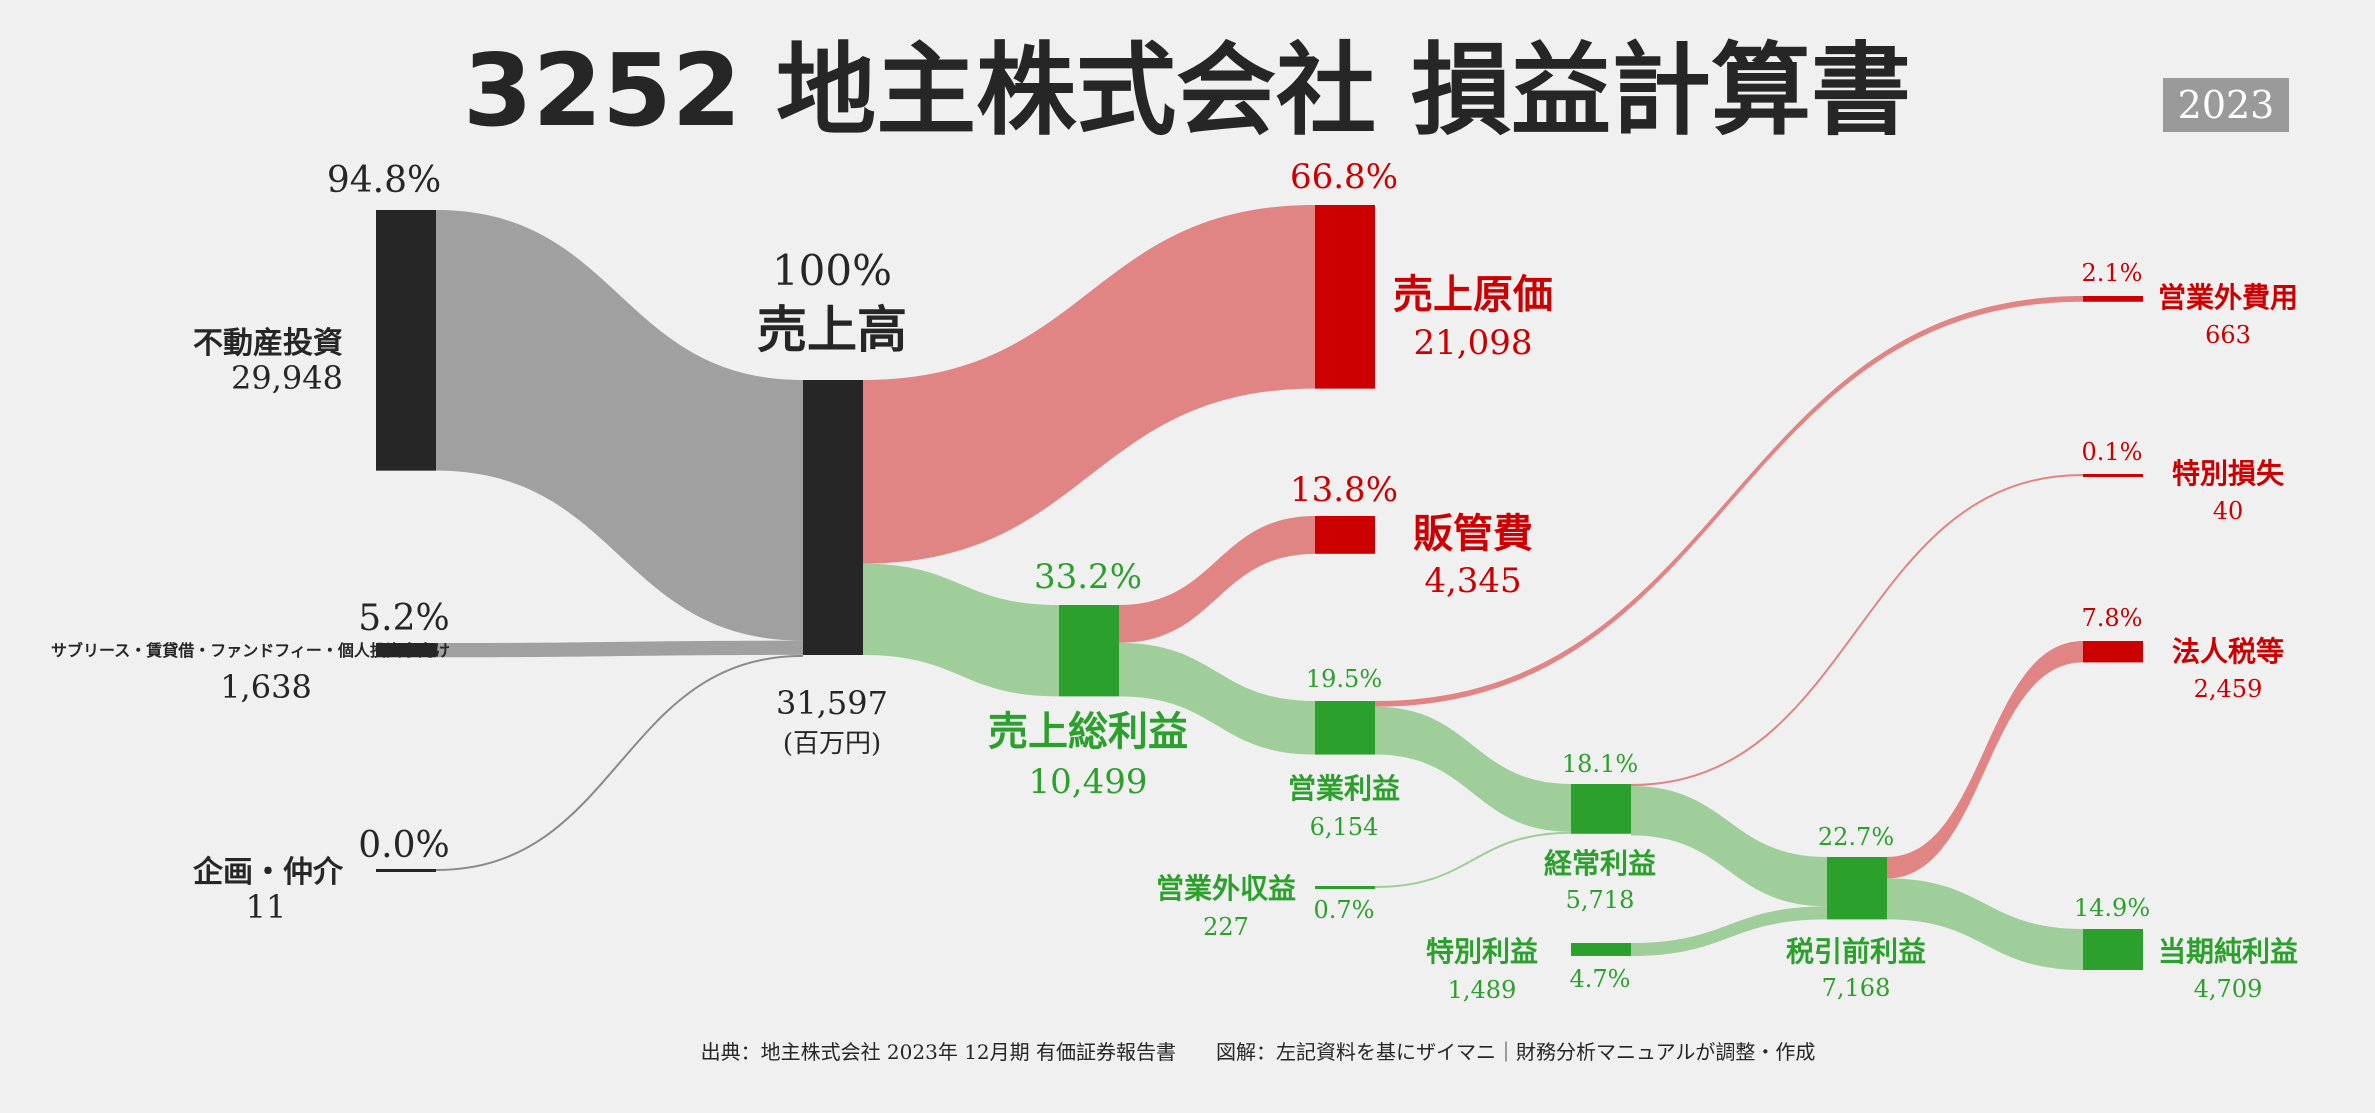 The height and width of the screenshot is (1113, 2375). I want to click on flow-pretax-to-tax, so click(1985, 760).